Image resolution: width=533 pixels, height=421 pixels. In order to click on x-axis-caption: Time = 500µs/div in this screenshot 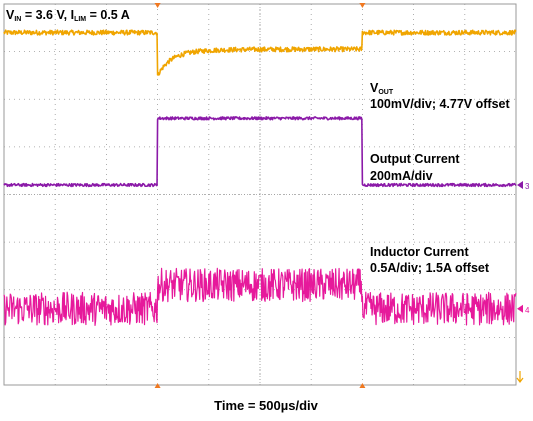, I will do `click(266, 405)`.